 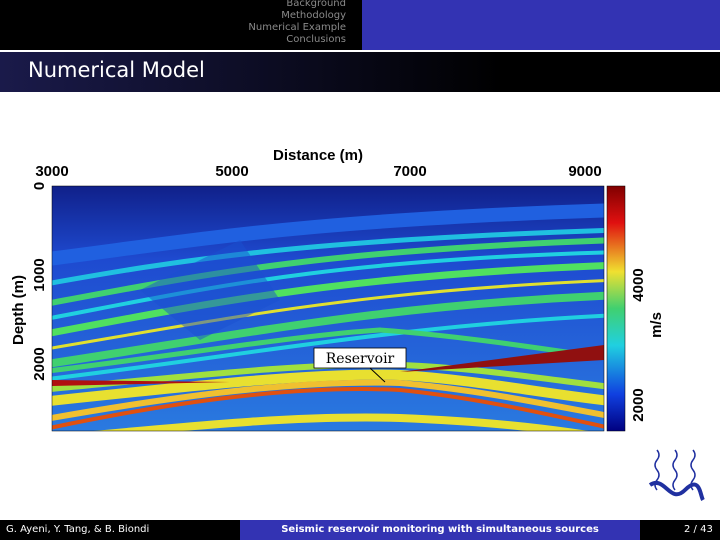 What do you see at coordinates (680, 530) in the screenshot?
I see `footer-bar: 2 / 43` at bounding box center [680, 530].